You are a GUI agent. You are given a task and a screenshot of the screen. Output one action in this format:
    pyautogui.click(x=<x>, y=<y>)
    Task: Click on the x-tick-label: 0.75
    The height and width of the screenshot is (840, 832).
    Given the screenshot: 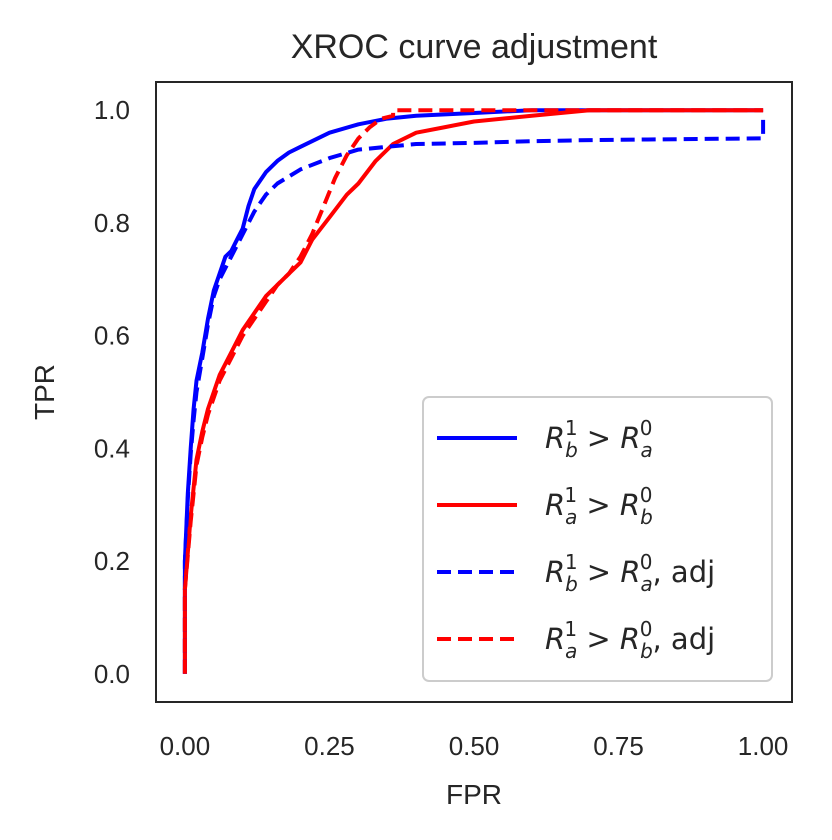 What is the action you would take?
    pyautogui.click(x=618, y=746)
    